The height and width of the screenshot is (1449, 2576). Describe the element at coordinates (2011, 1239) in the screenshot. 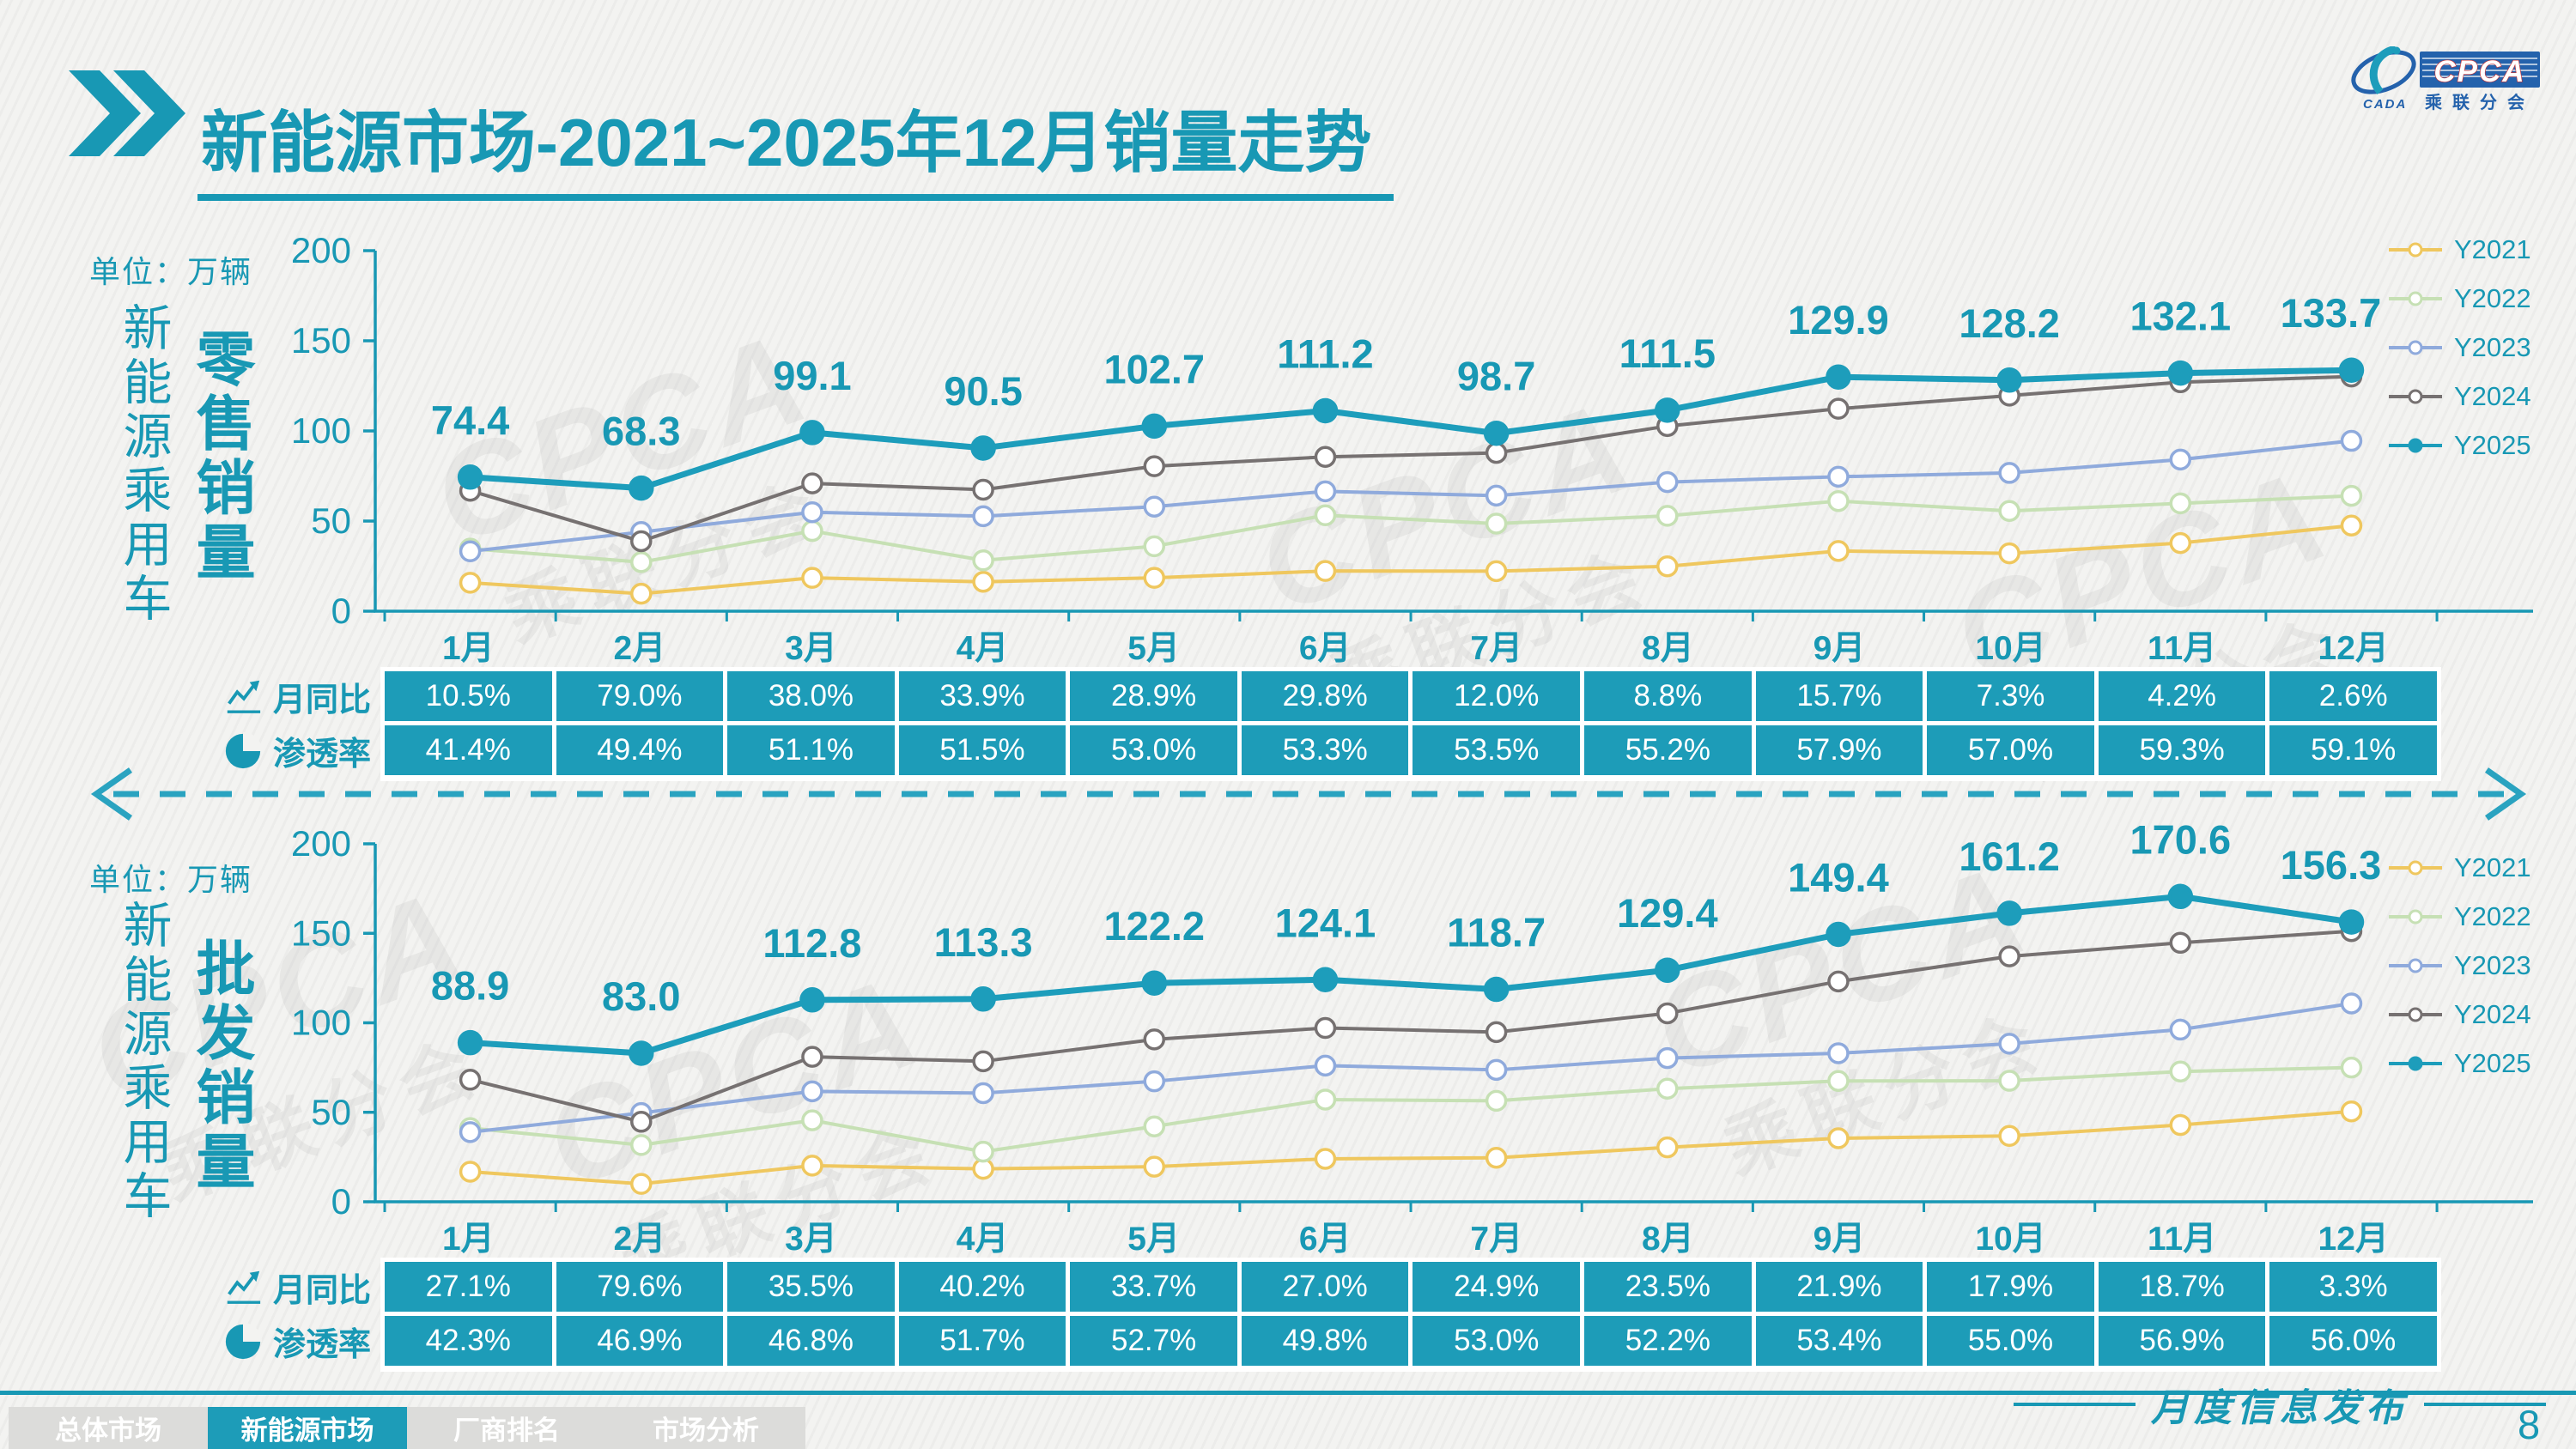

I see `month-label: 10月` at that location.